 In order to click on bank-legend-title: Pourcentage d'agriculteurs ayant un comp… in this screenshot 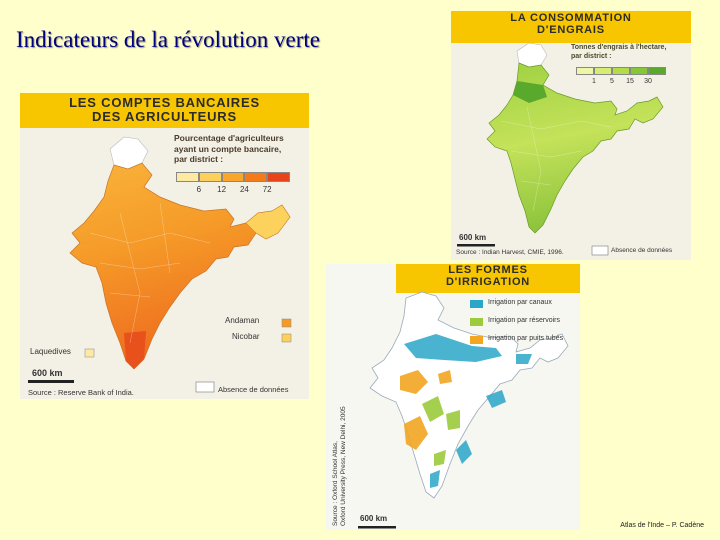, I will do `click(229, 149)`.